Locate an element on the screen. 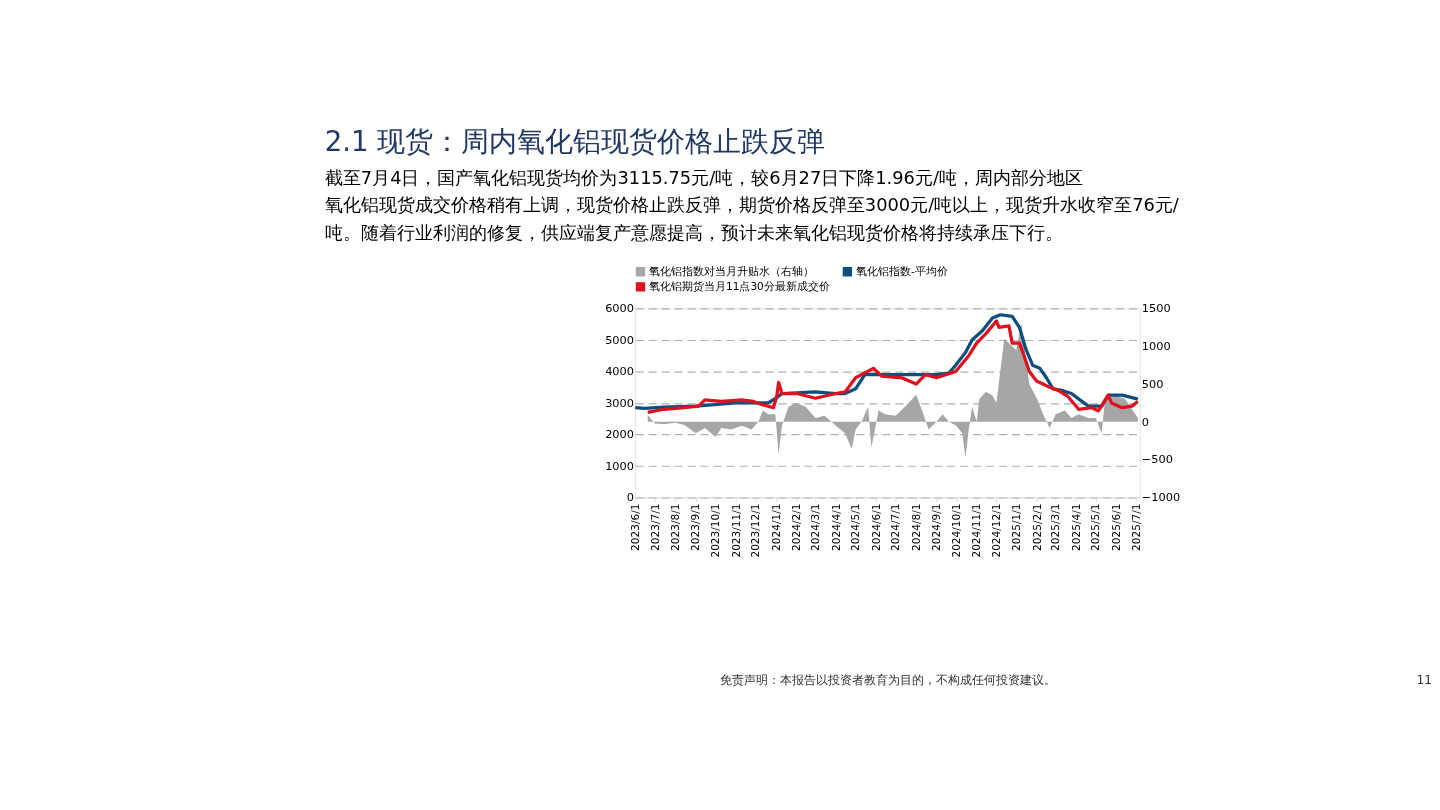  y2-tick-label: −500 is located at coordinates (1157, 459).